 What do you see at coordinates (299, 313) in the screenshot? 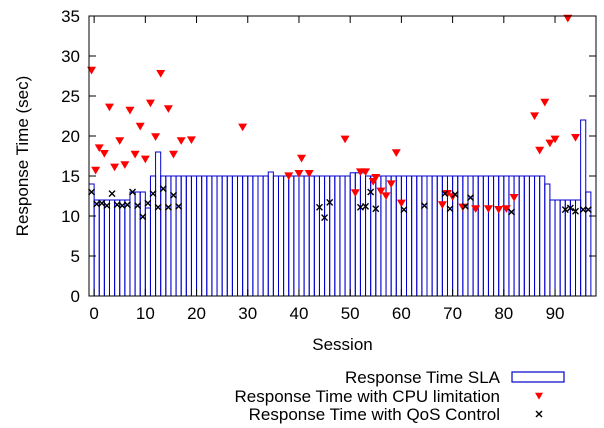
I see `x-tick-label: 40` at bounding box center [299, 313].